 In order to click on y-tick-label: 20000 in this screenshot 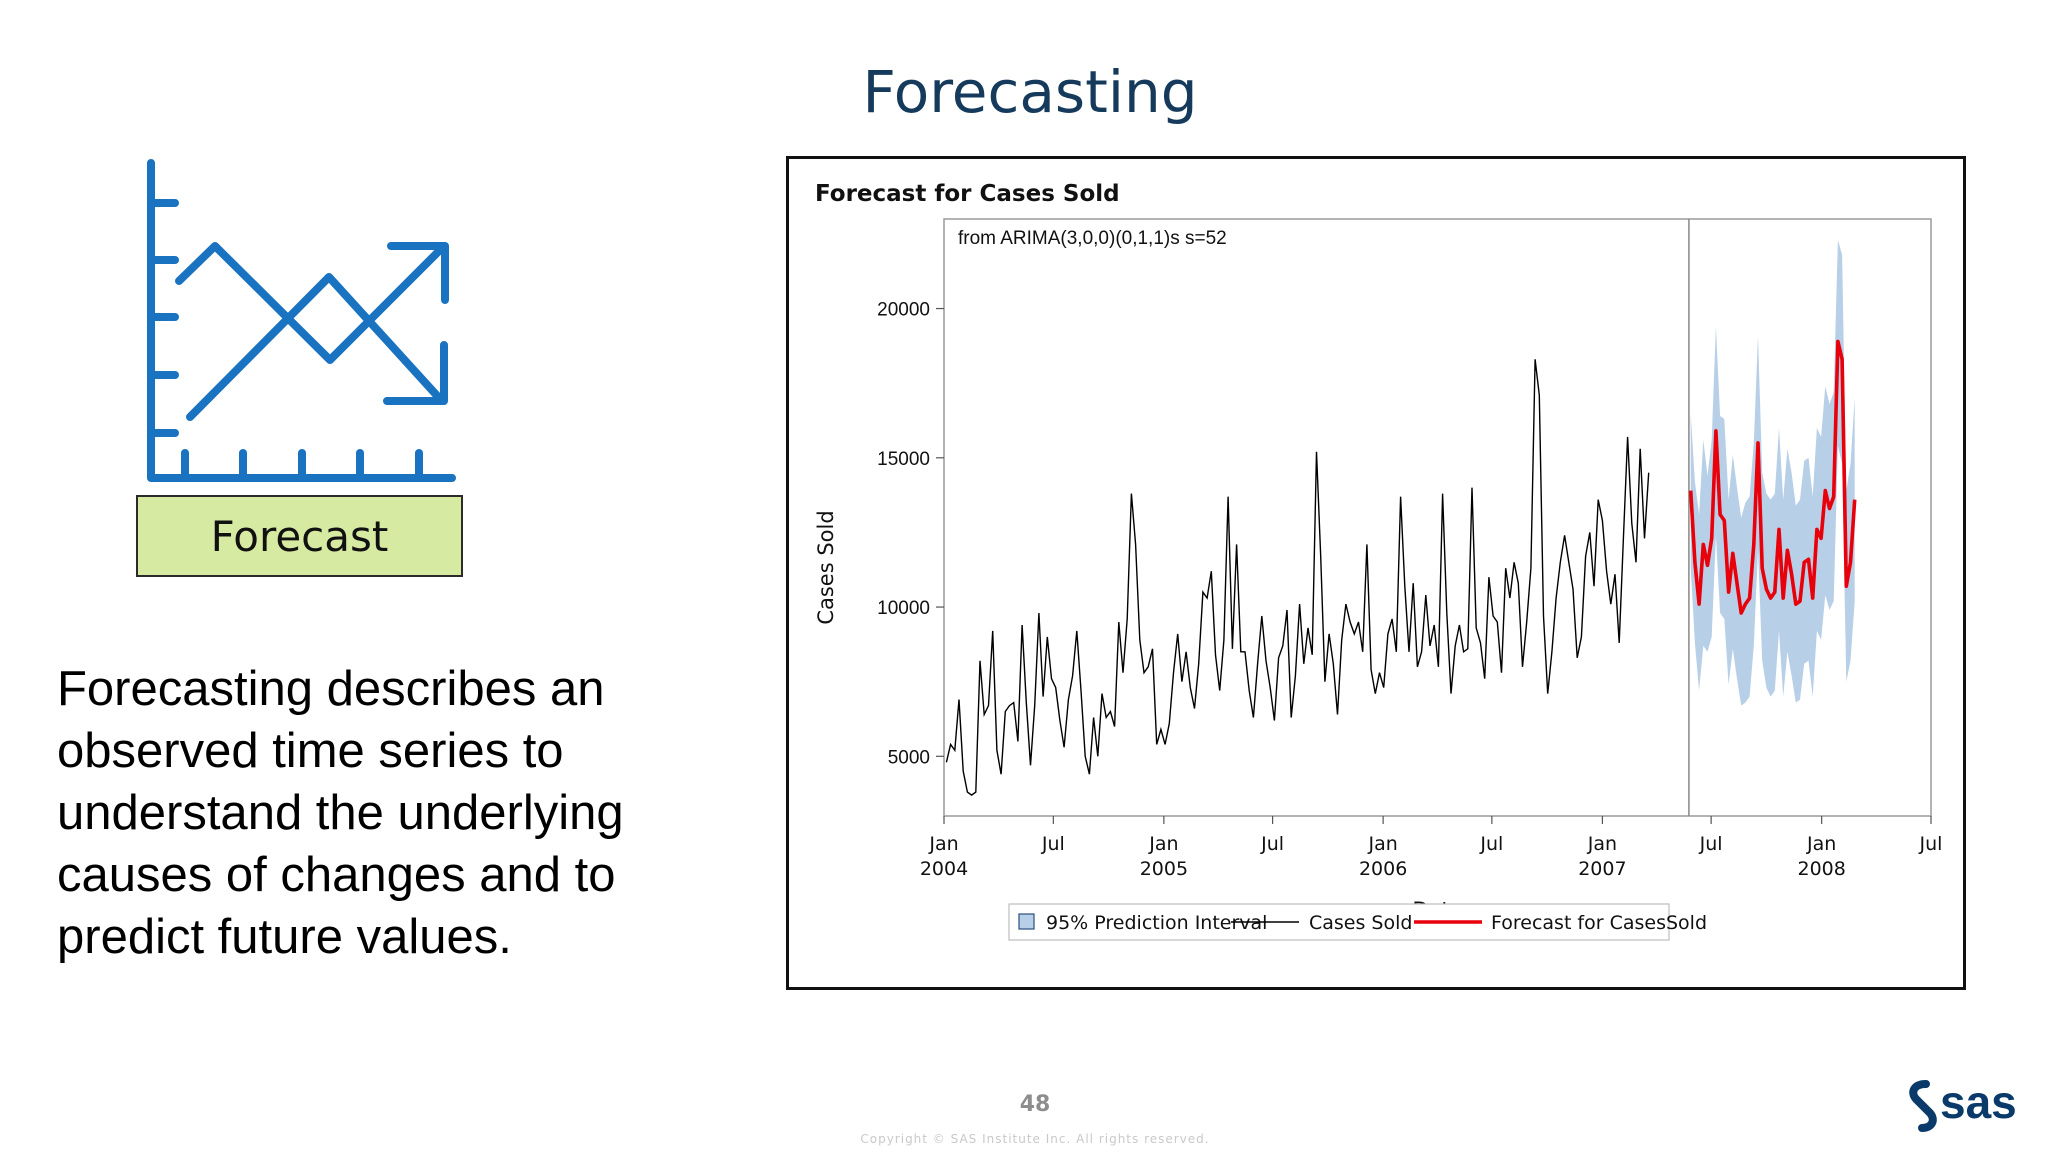, I will do `click(903, 310)`.